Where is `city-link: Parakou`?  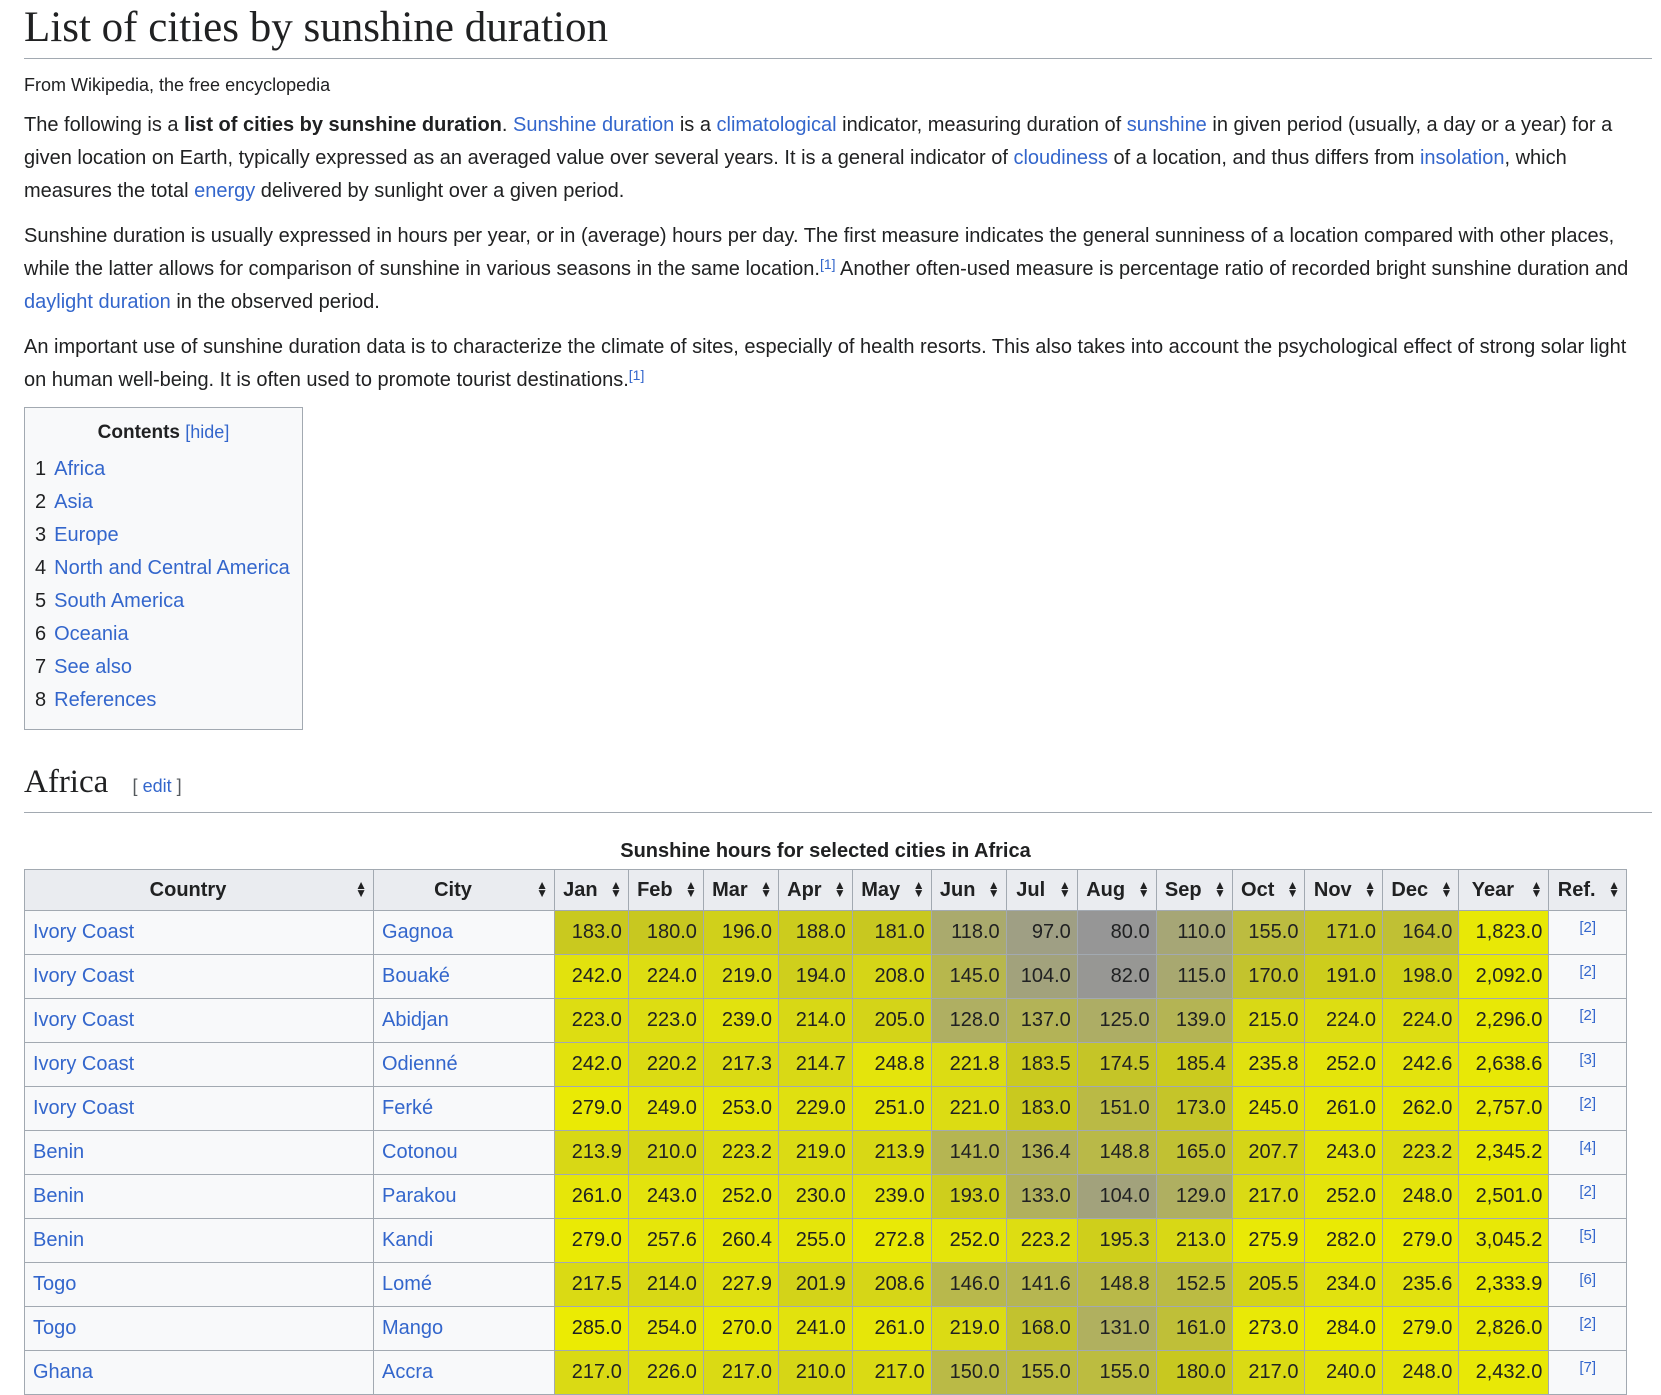 city-link: Parakou is located at coordinates (419, 1196).